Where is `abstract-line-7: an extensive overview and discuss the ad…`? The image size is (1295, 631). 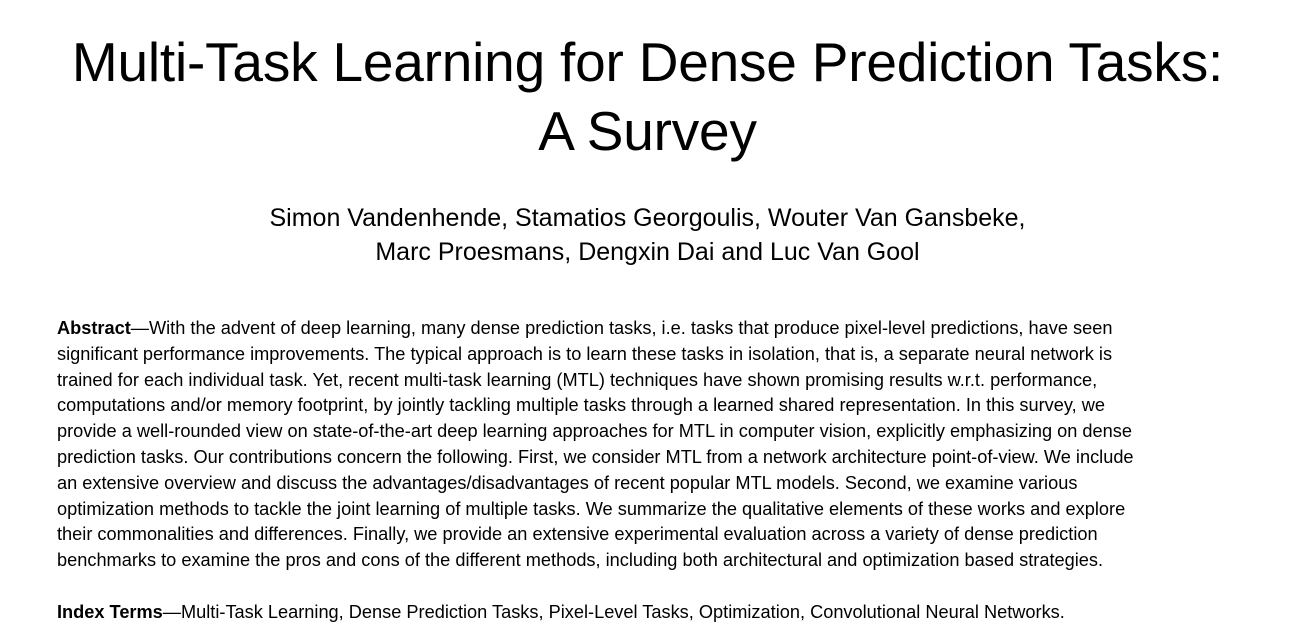
abstract-line-7: an extensive overview and discuss the ad… is located at coordinates (567, 482).